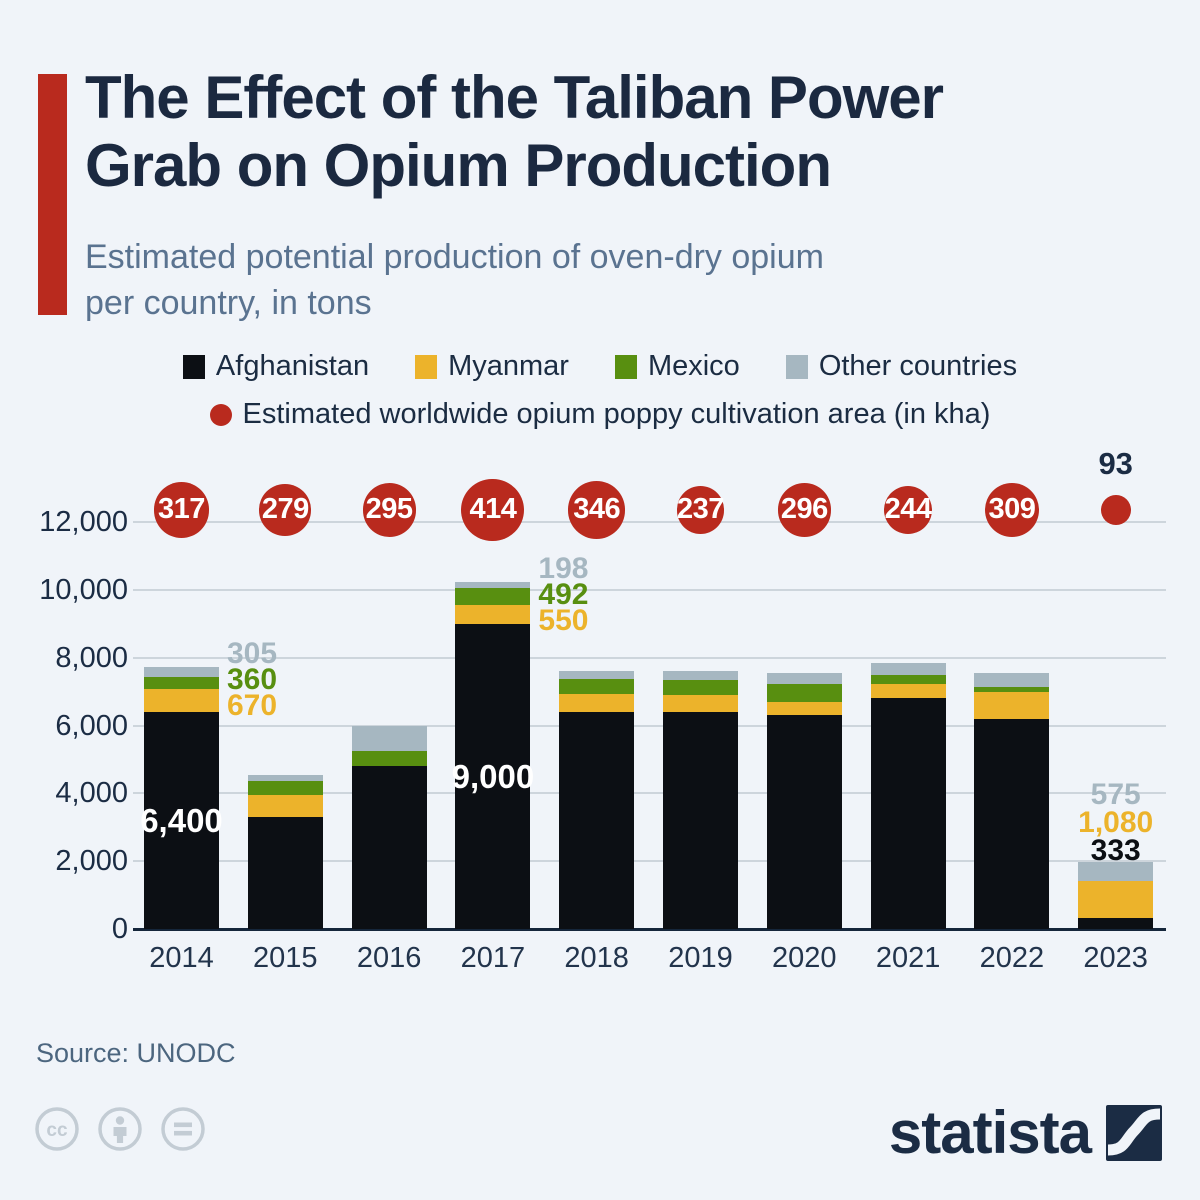 The width and height of the screenshot is (1200, 1200). Describe the element at coordinates (493, 777) in the screenshot. I see `bar-value-label-2017: 9,000` at that location.